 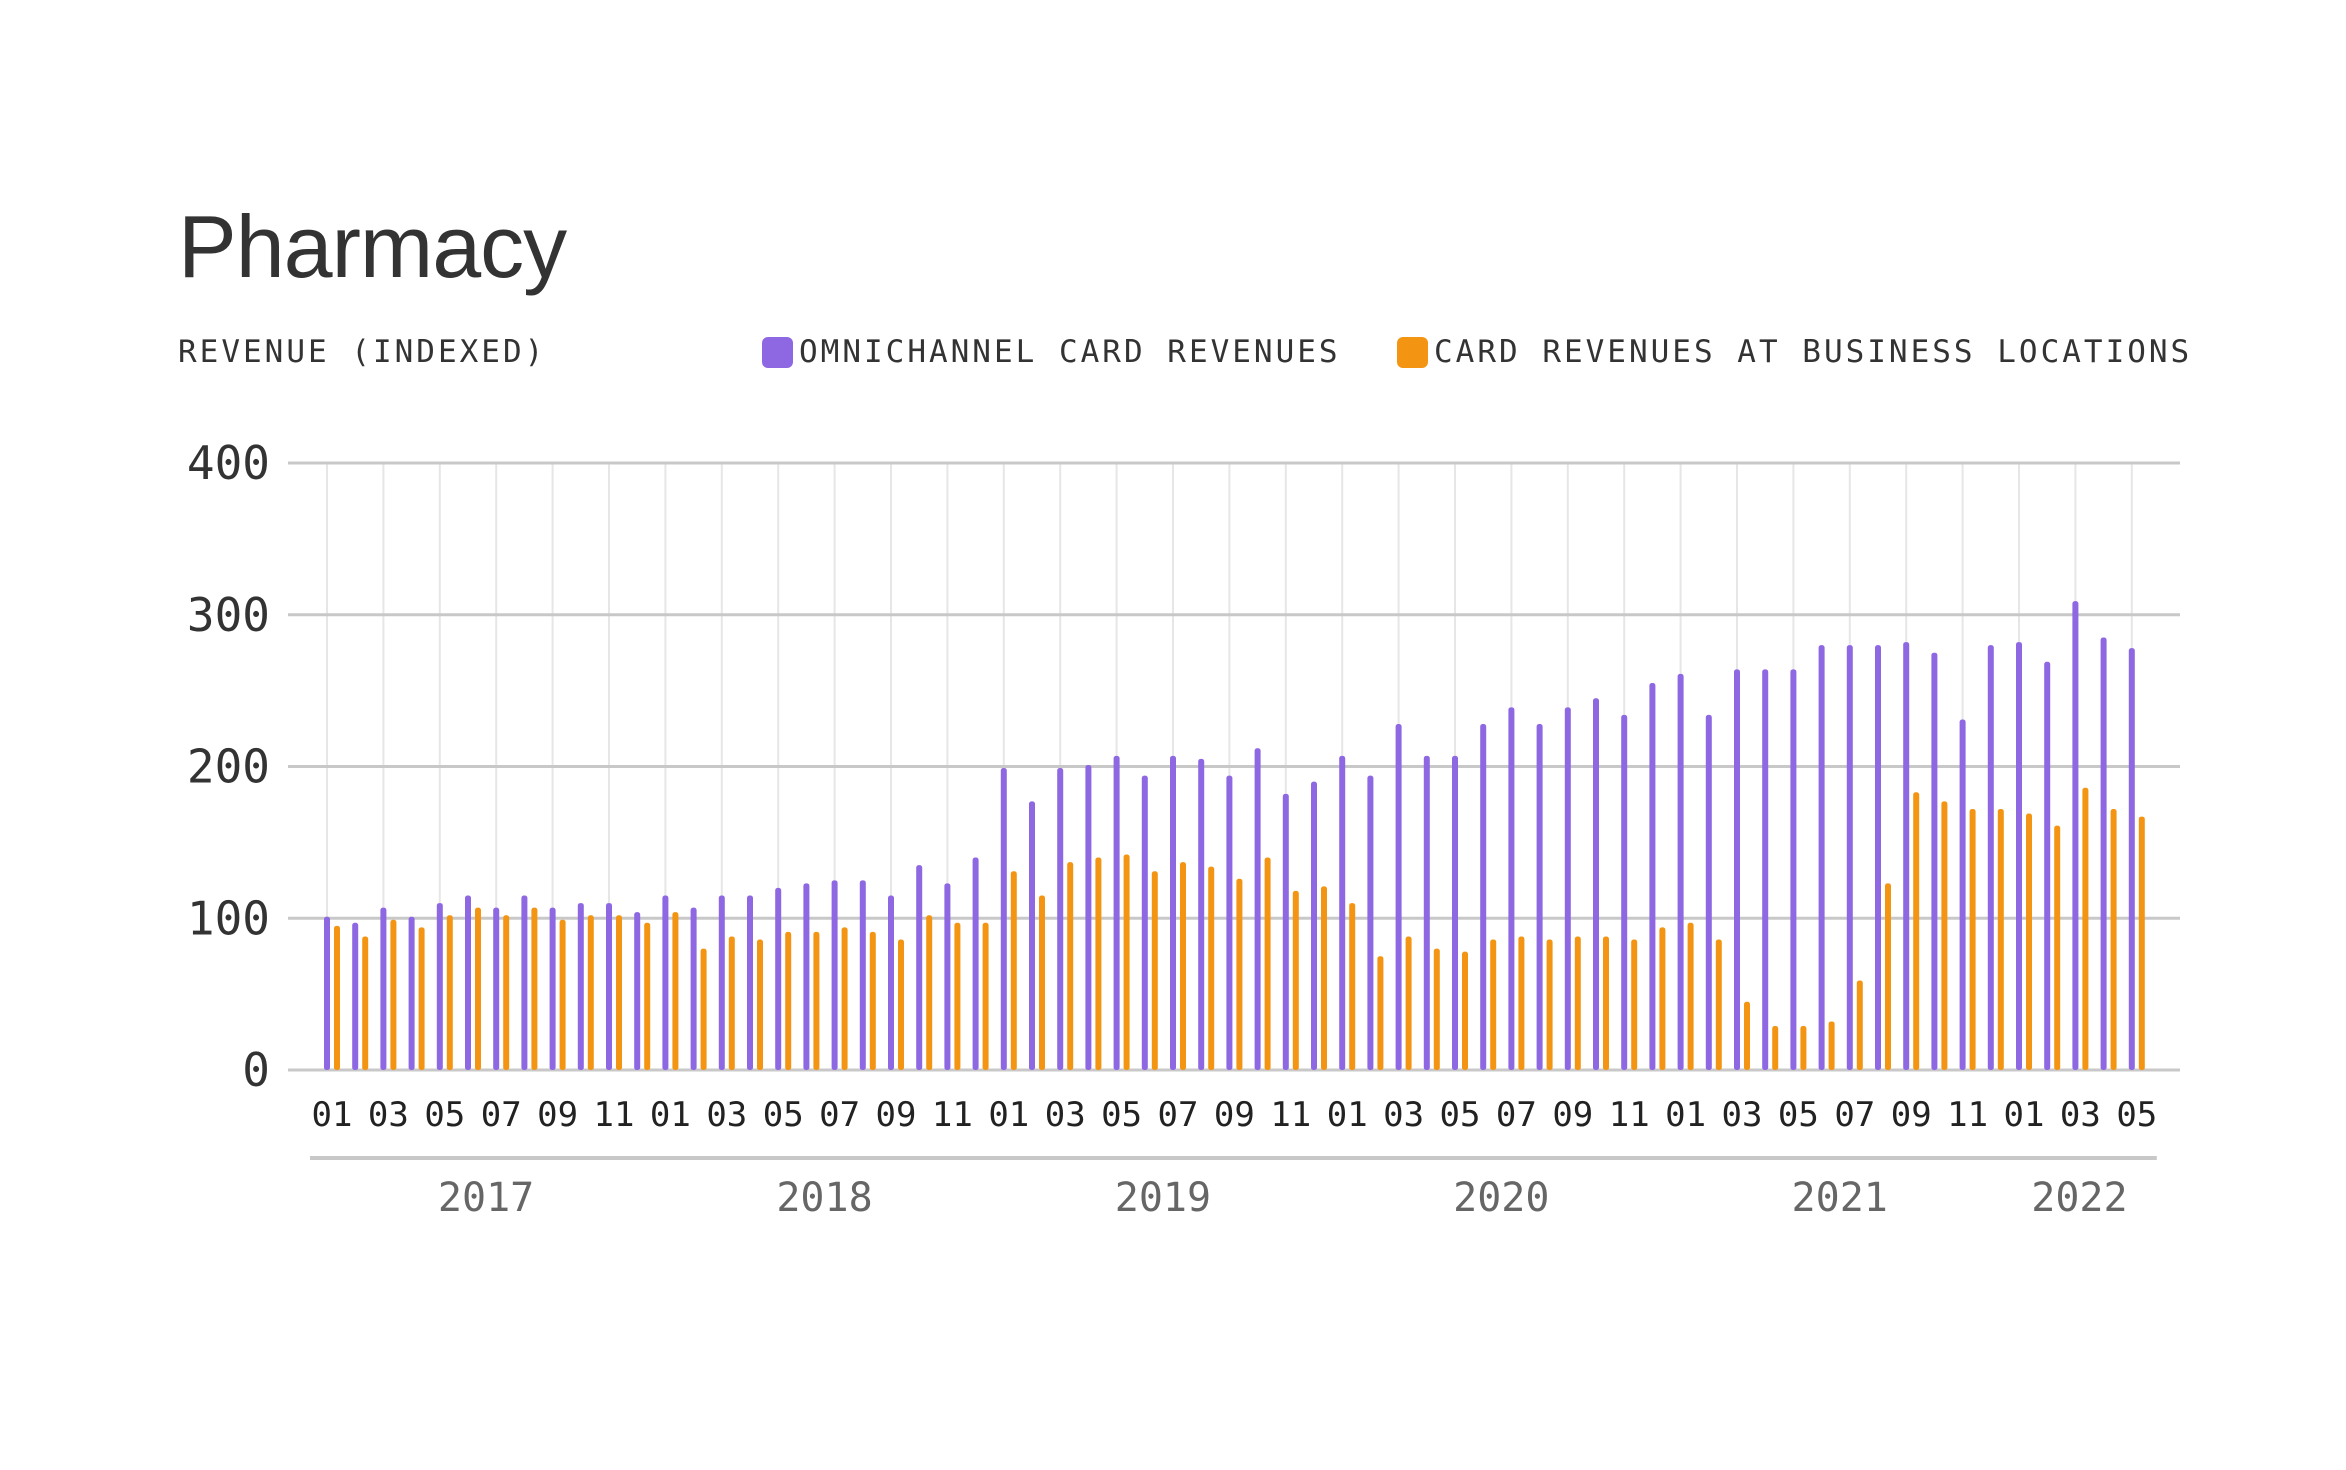 What do you see at coordinates (1163, 1198) in the screenshot?
I see `year-label: 2019` at bounding box center [1163, 1198].